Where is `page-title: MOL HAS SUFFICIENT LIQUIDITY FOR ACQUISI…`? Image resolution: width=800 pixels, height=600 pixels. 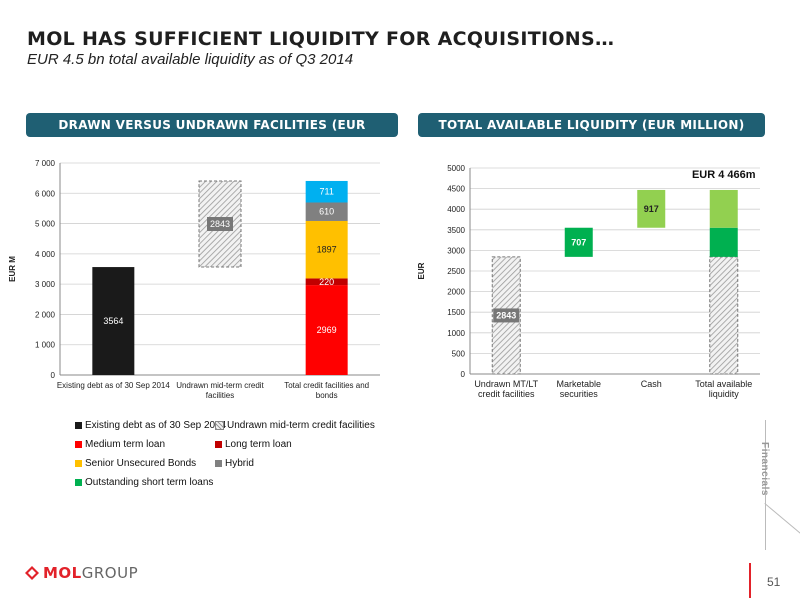
page-title: MOL HAS SUFFICIENT LIQUIDITY FOR ACQUISI… is located at coordinates (321, 39).